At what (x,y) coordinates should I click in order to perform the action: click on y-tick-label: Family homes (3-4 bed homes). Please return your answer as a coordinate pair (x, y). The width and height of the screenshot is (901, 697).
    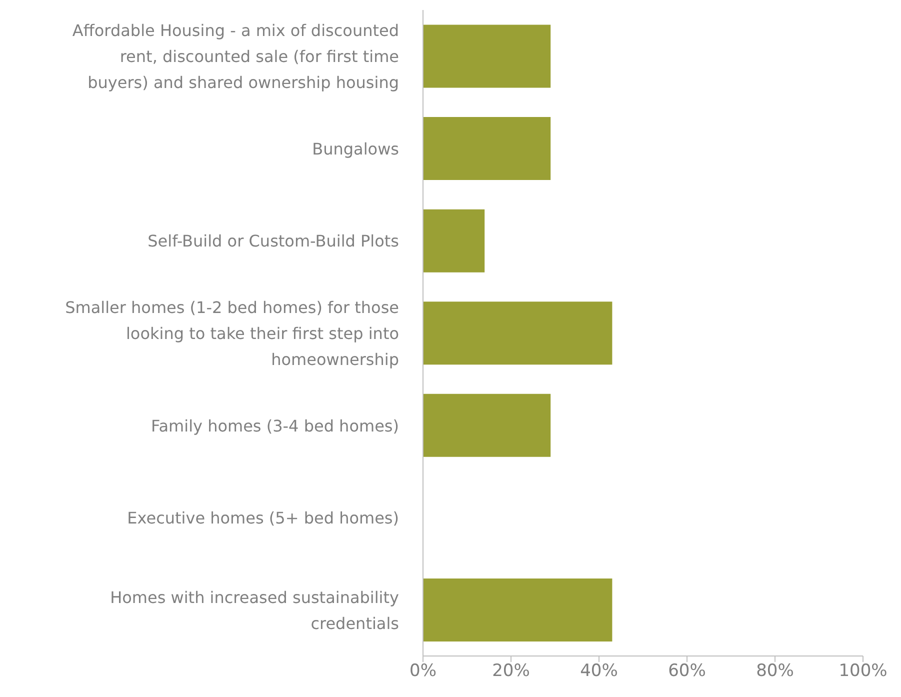
    Looking at the image, I should click on (275, 425).